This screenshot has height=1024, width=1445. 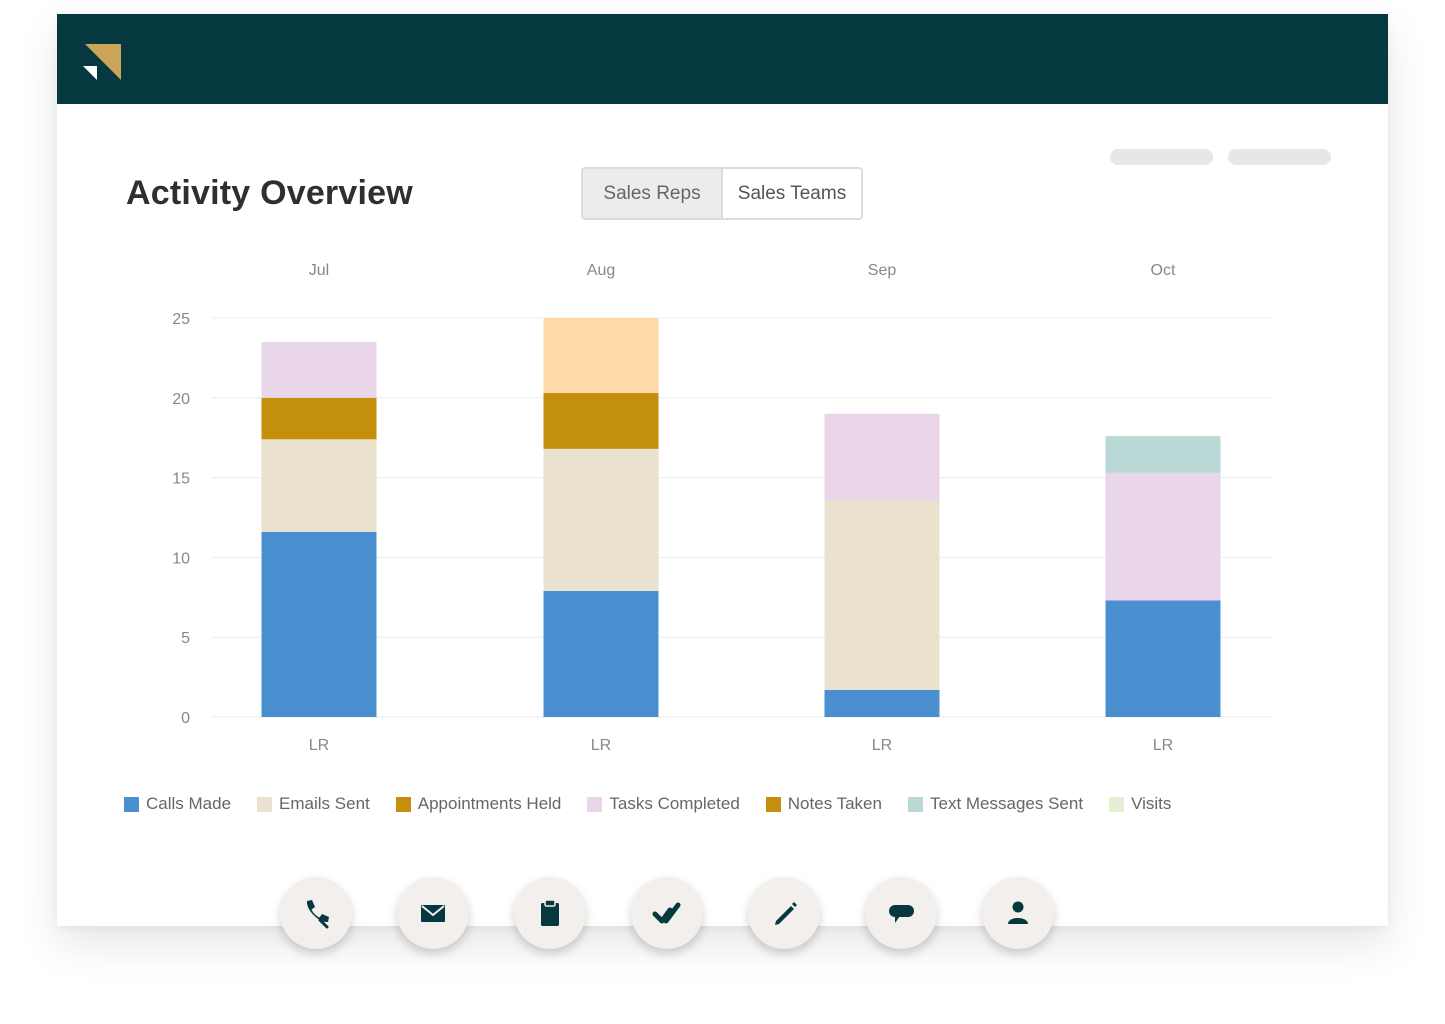 I want to click on legend-label: Calls Made, so click(x=189, y=803).